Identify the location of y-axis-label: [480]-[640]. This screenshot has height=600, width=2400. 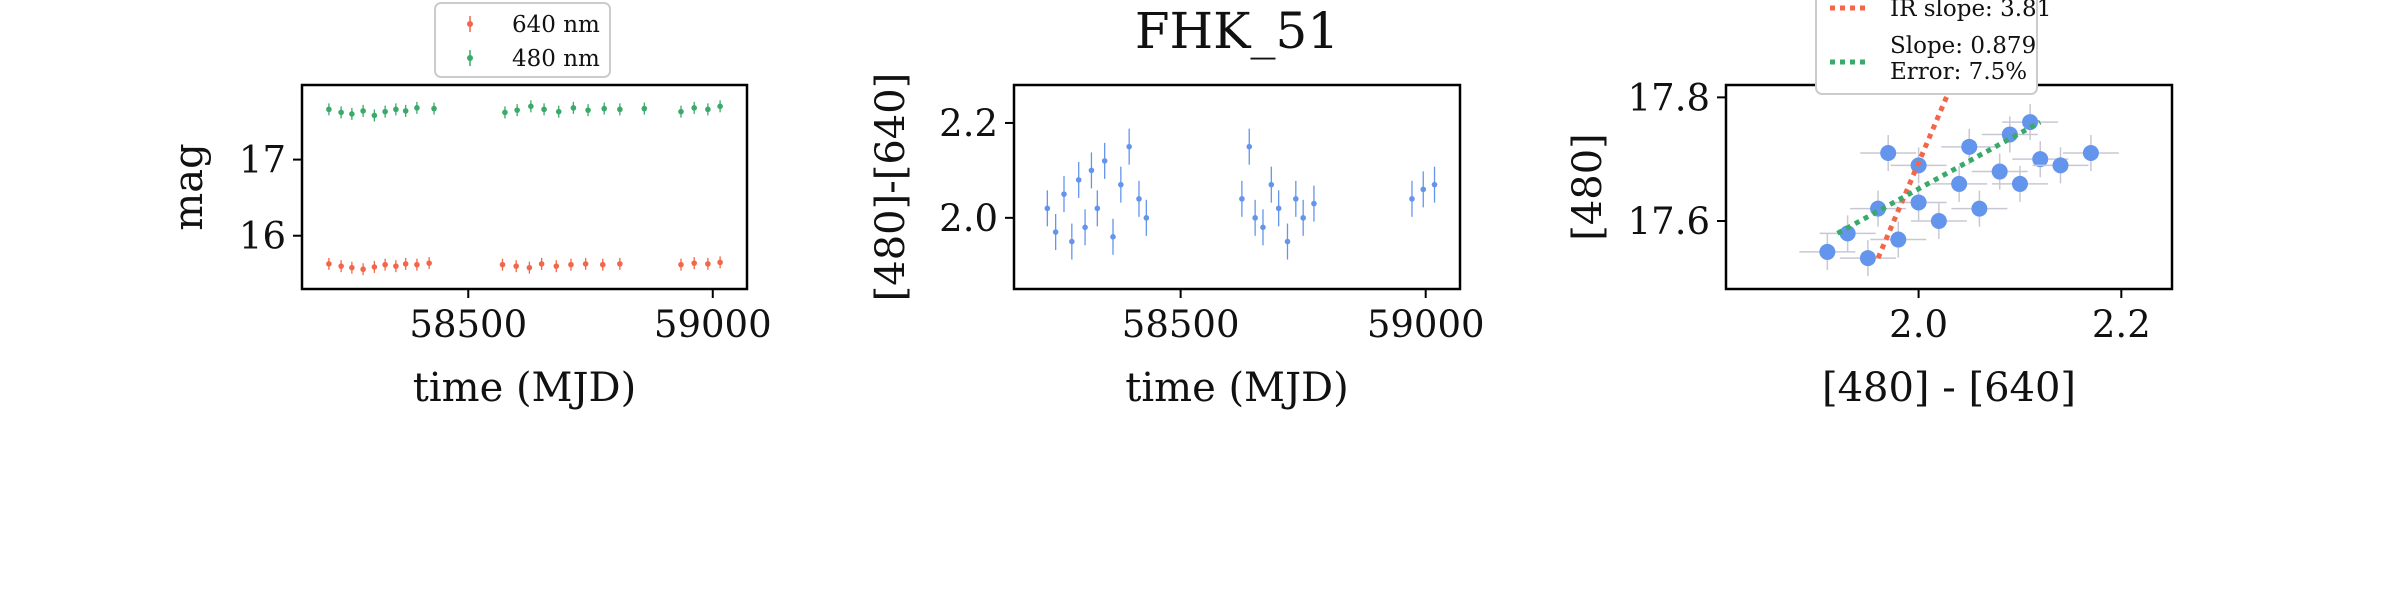
(891, 187).